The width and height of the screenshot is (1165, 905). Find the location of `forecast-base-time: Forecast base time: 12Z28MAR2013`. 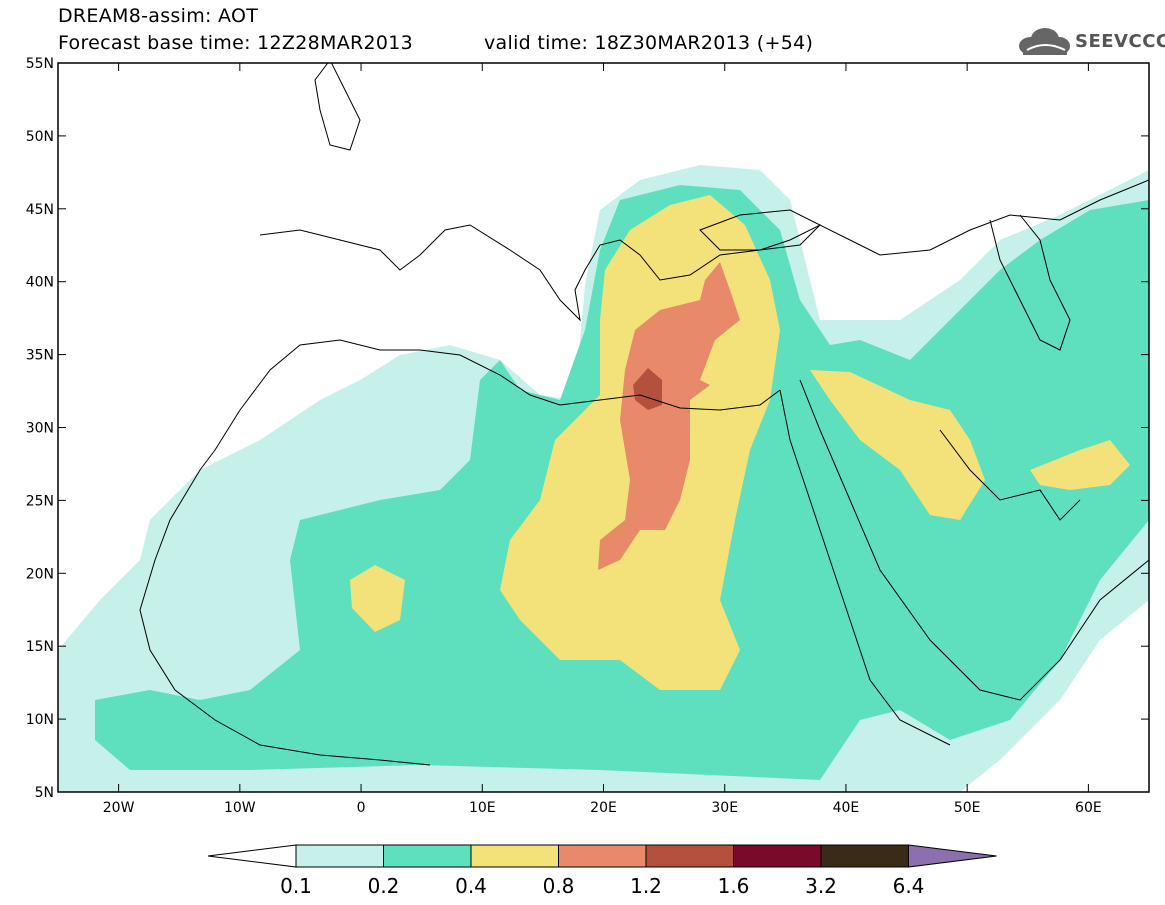

forecast-base-time: Forecast base time: 12Z28MAR2013 is located at coordinates (236, 43).